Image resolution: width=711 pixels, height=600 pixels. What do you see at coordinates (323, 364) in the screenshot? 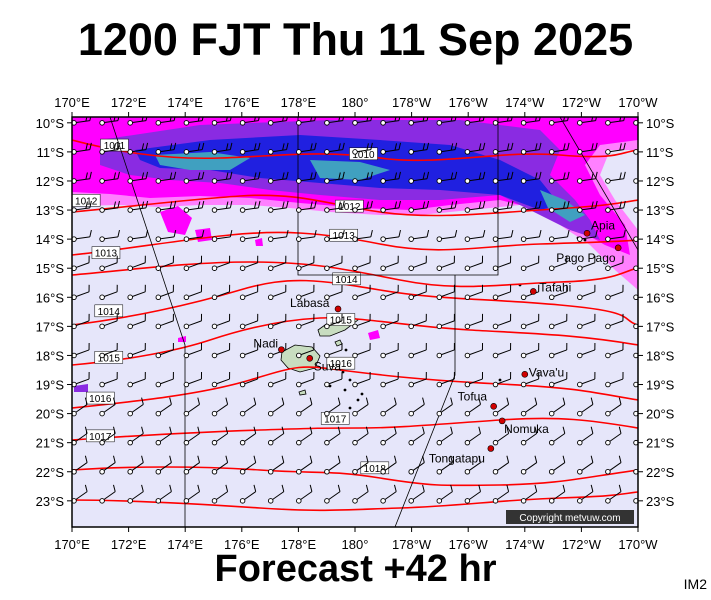
I see `place-marker: Suva` at bounding box center [323, 364].